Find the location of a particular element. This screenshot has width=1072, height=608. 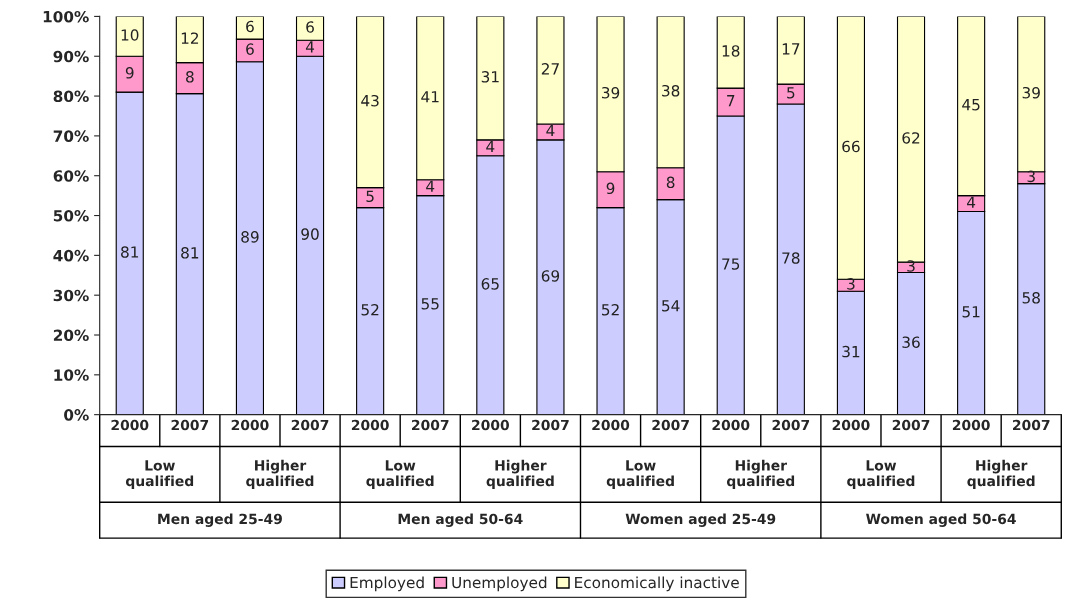

y-tick-label: 50% is located at coordinates (71, 216).